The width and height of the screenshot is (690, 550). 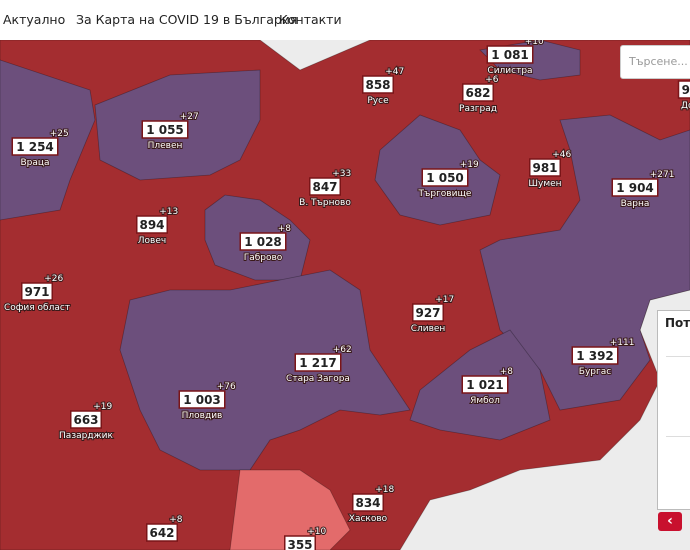 I want to click on case-count: 1 217, so click(x=318, y=363).